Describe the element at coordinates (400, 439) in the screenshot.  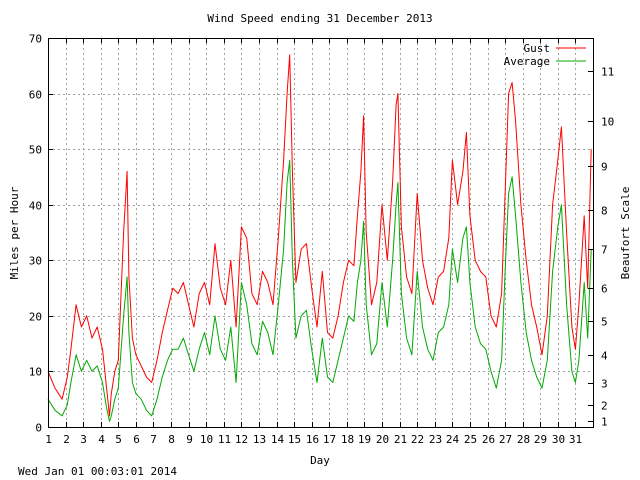
I see `x-tick-label: 21` at that location.